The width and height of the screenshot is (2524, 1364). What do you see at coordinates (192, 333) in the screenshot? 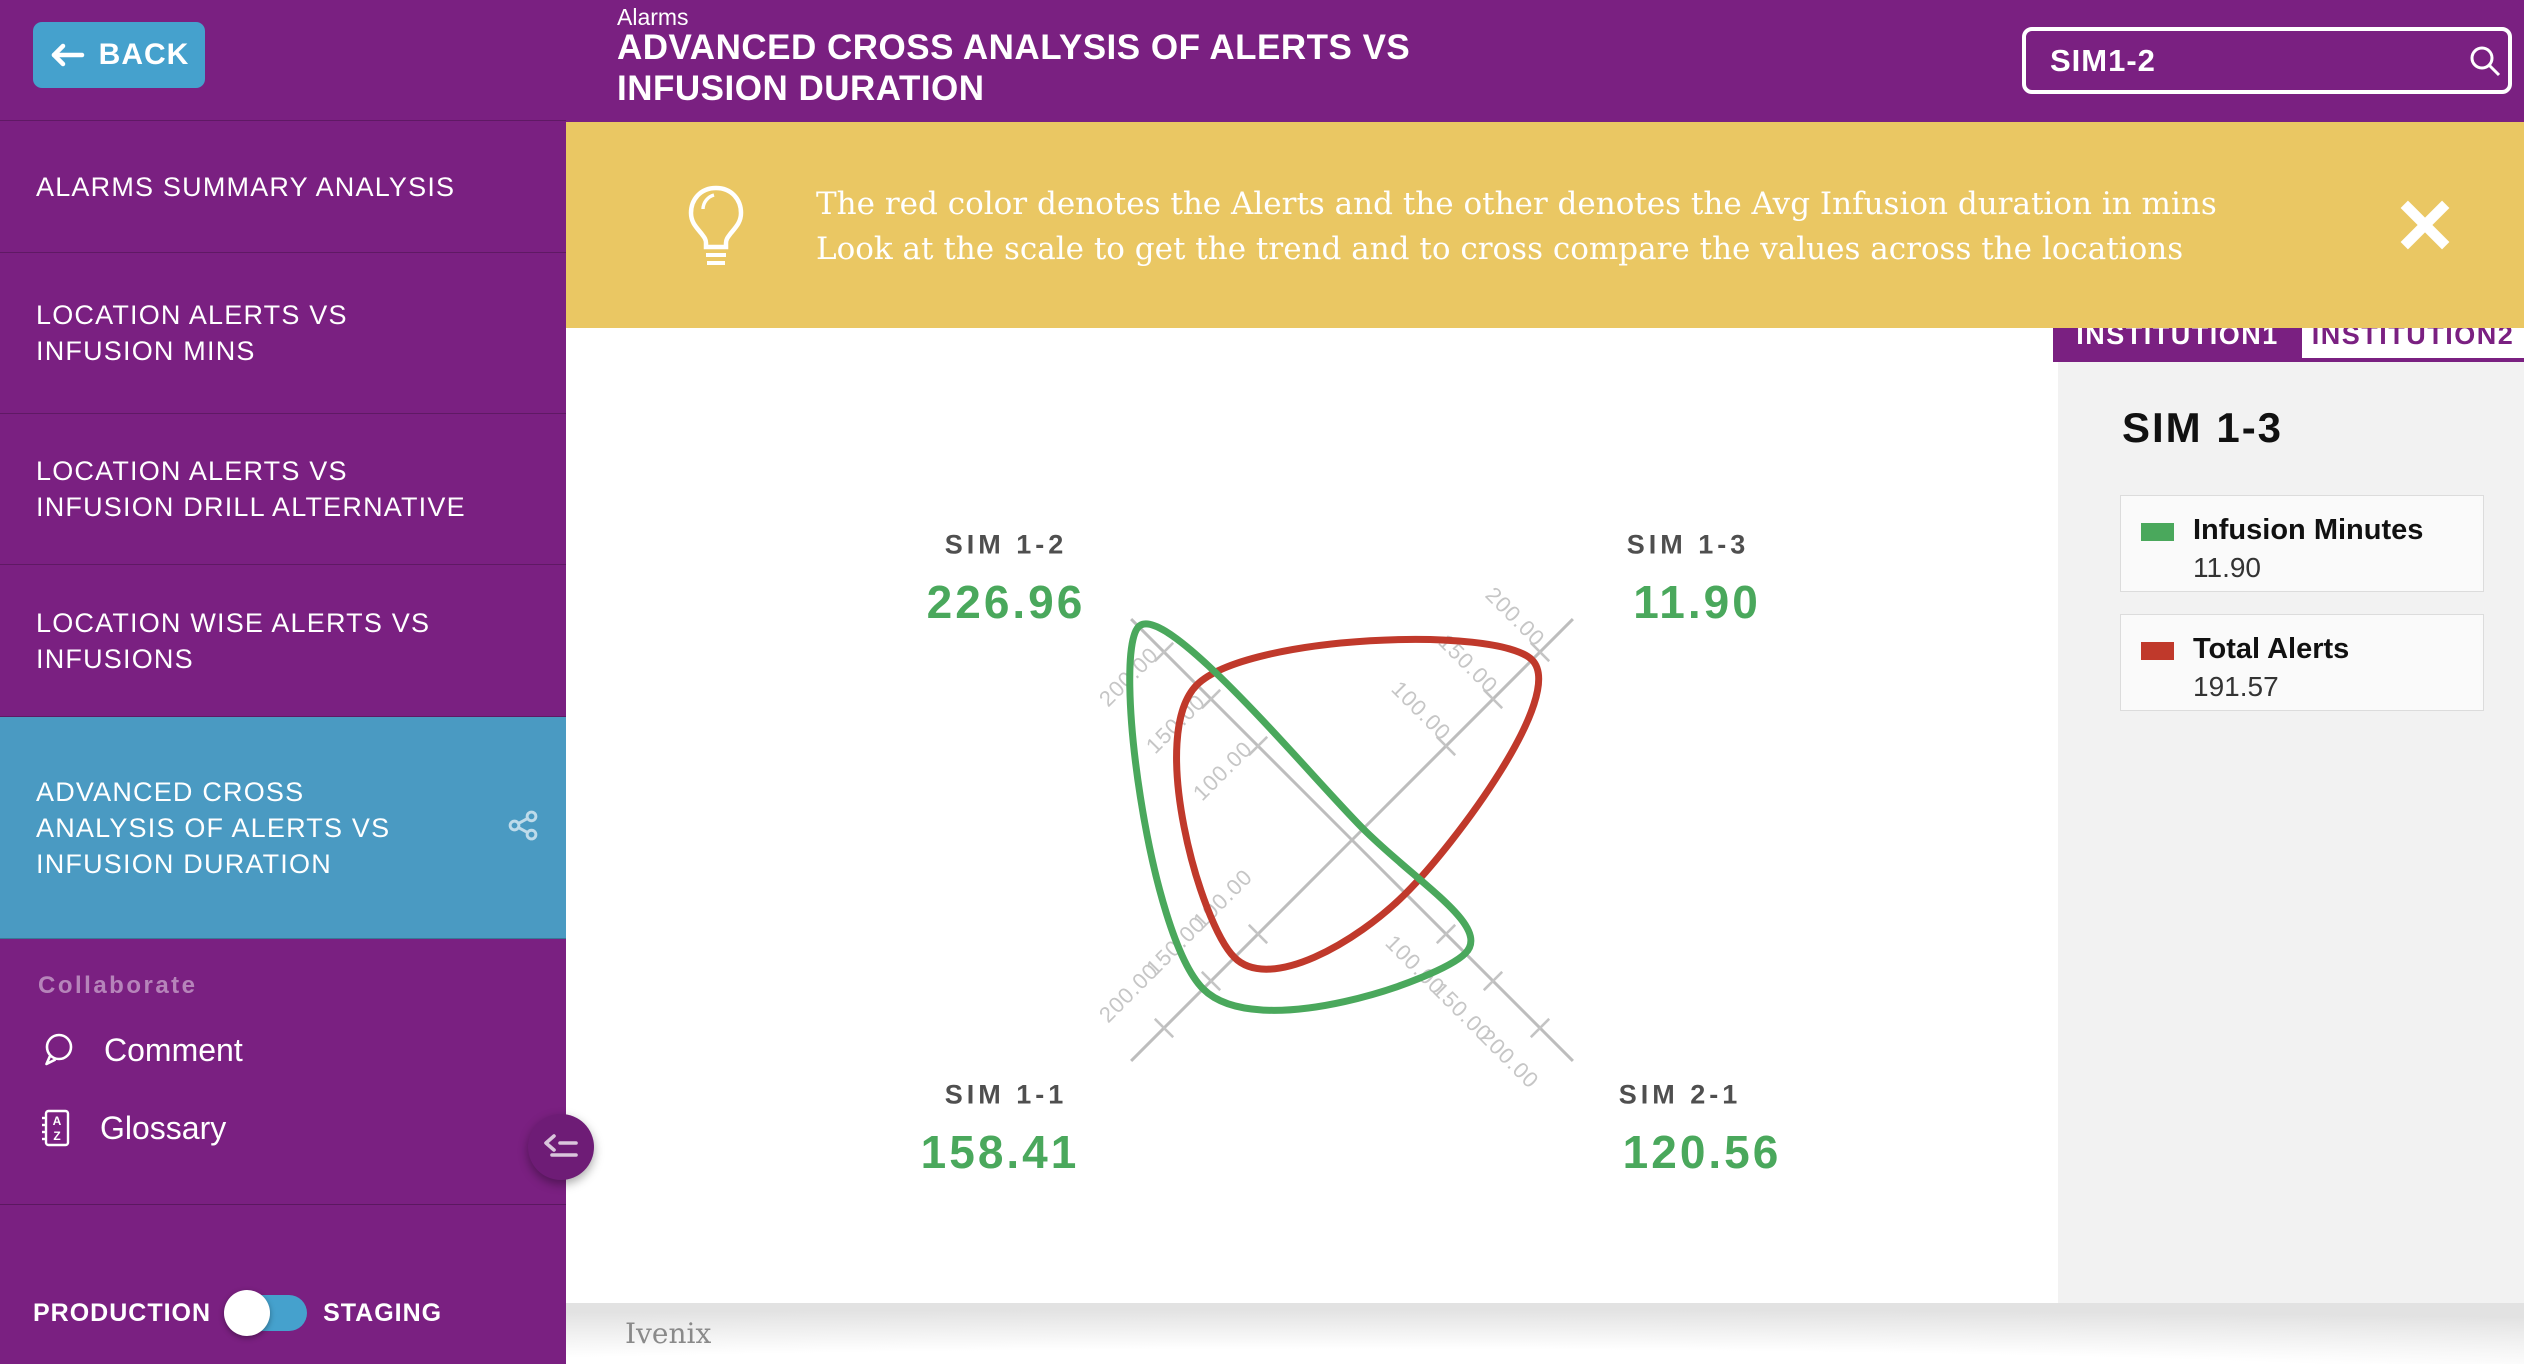
I see `sidebar-item-label: LOCATION ALERTS VS INFUSION MINS` at bounding box center [192, 333].